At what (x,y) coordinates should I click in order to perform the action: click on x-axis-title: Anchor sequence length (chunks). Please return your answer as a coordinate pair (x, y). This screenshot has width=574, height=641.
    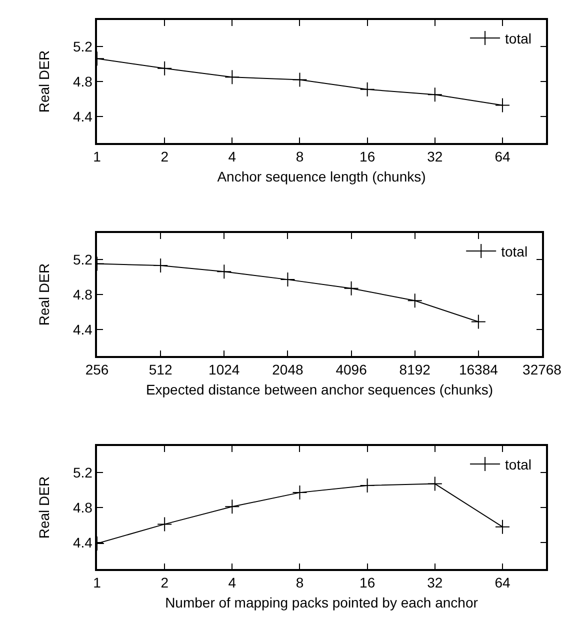
    Looking at the image, I should click on (321, 176).